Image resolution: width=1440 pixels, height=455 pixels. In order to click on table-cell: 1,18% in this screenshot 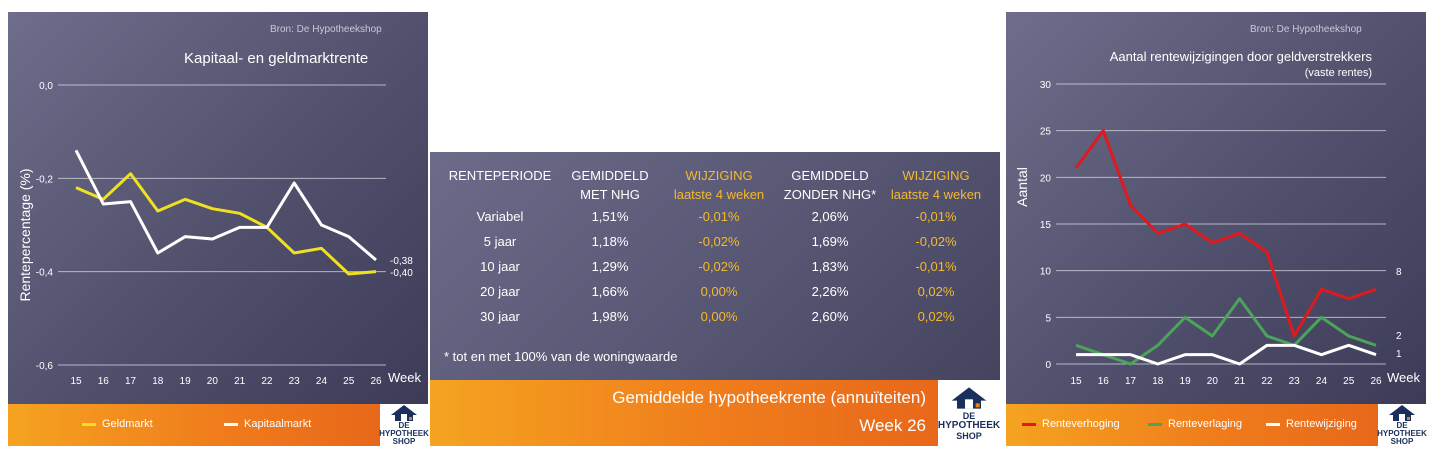, I will do `click(610, 241)`.